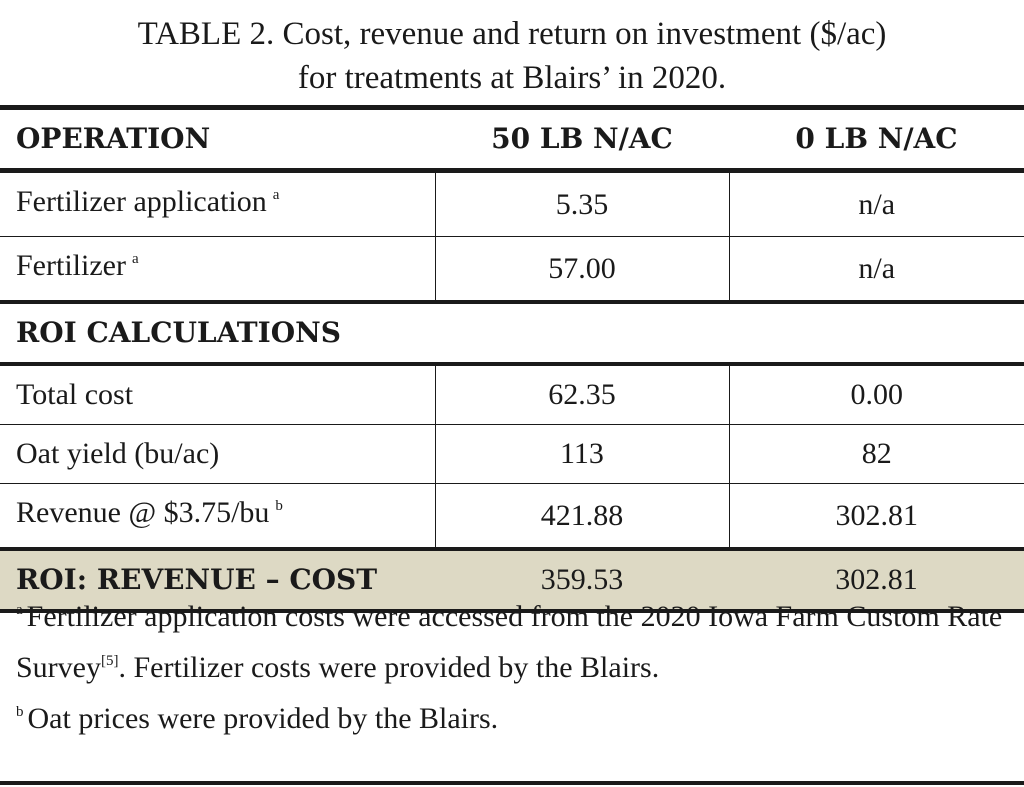 The width and height of the screenshot is (1024, 787). What do you see at coordinates (582, 580) in the screenshot?
I see `roi-total-50lb: 359.53` at bounding box center [582, 580].